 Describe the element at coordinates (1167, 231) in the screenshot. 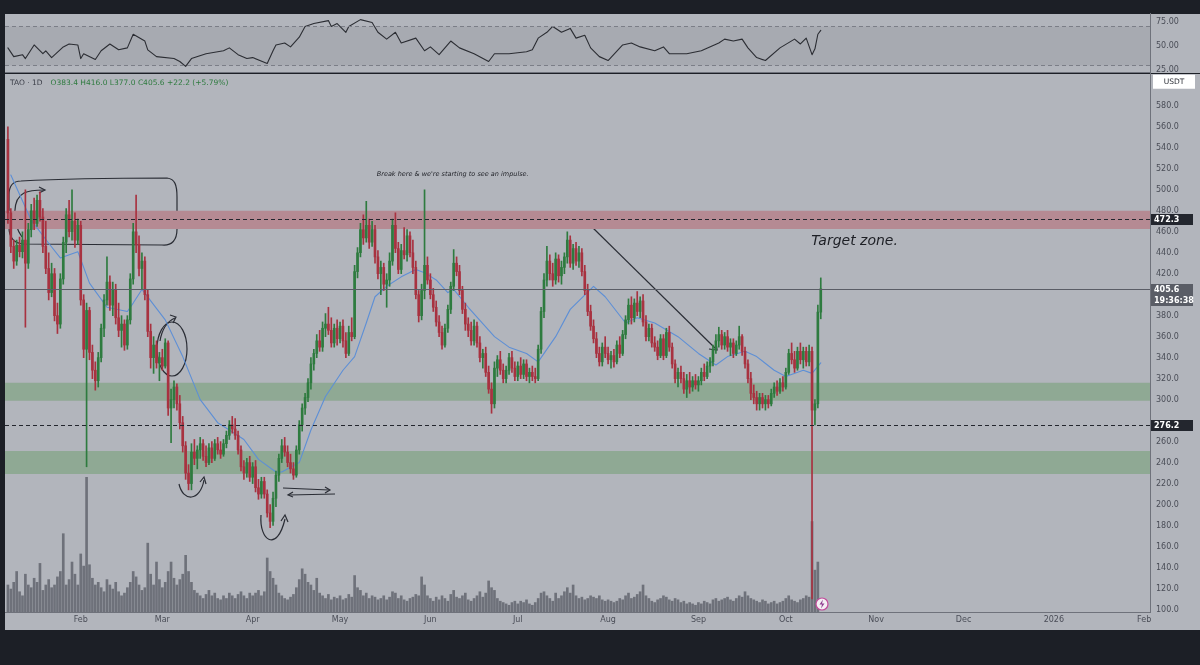

I see `y-tick-label: 460.0` at that location.